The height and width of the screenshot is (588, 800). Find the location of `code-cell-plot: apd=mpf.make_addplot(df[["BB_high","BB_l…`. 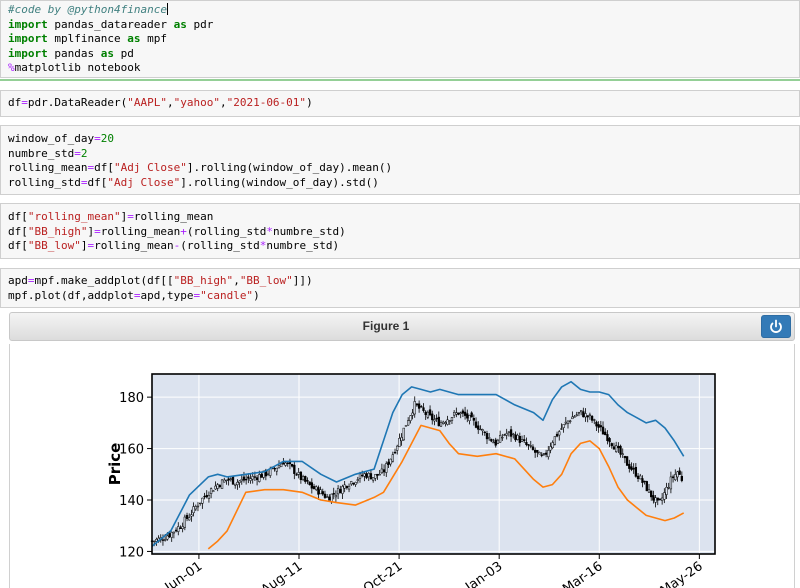

code-cell-plot: apd=mpf.make_addplot(df[["BB_high","BB_l… is located at coordinates (400, 288).